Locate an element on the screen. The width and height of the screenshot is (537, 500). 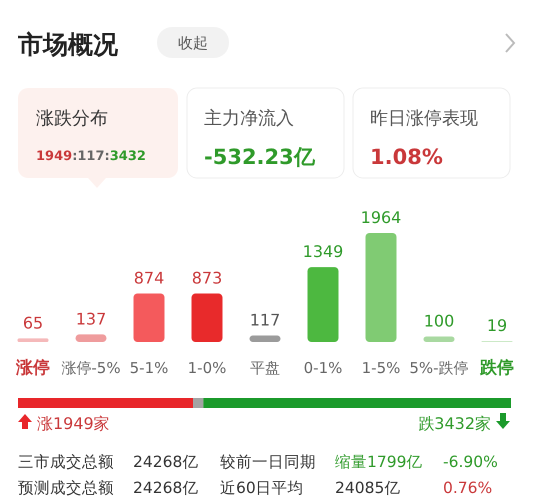
x-tick-label: 涨停-5% is located at coordinates (91, 368).